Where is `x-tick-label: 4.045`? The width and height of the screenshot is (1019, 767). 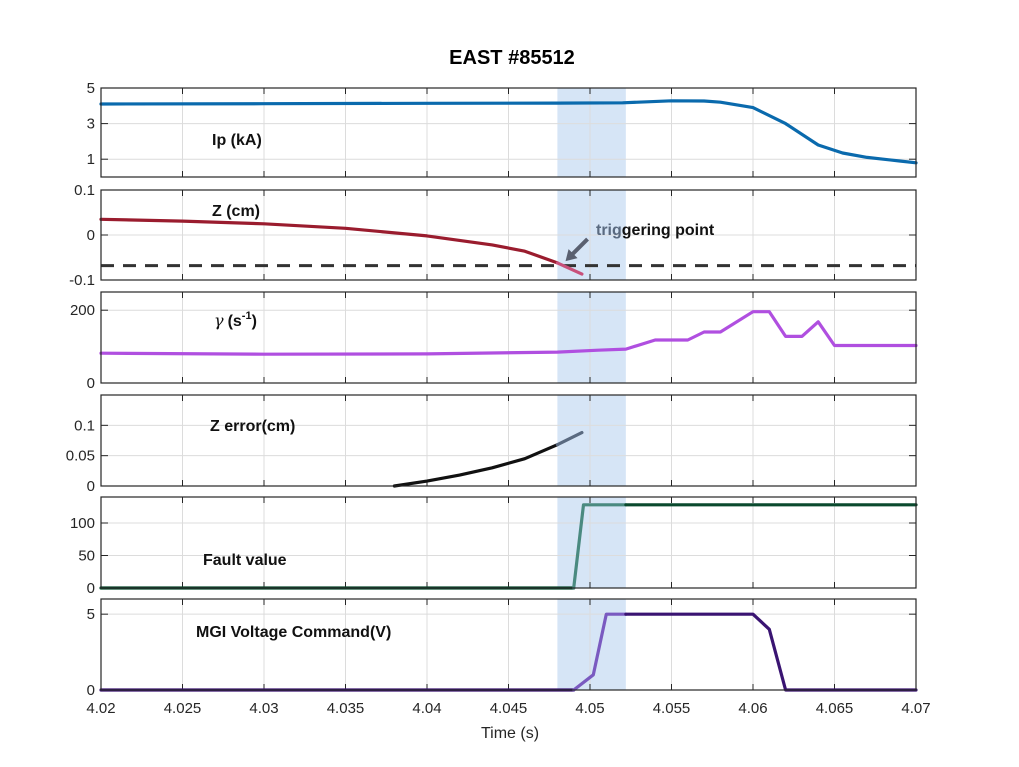 x-tick-label: 4.045 is located at coordinates (509, 708).